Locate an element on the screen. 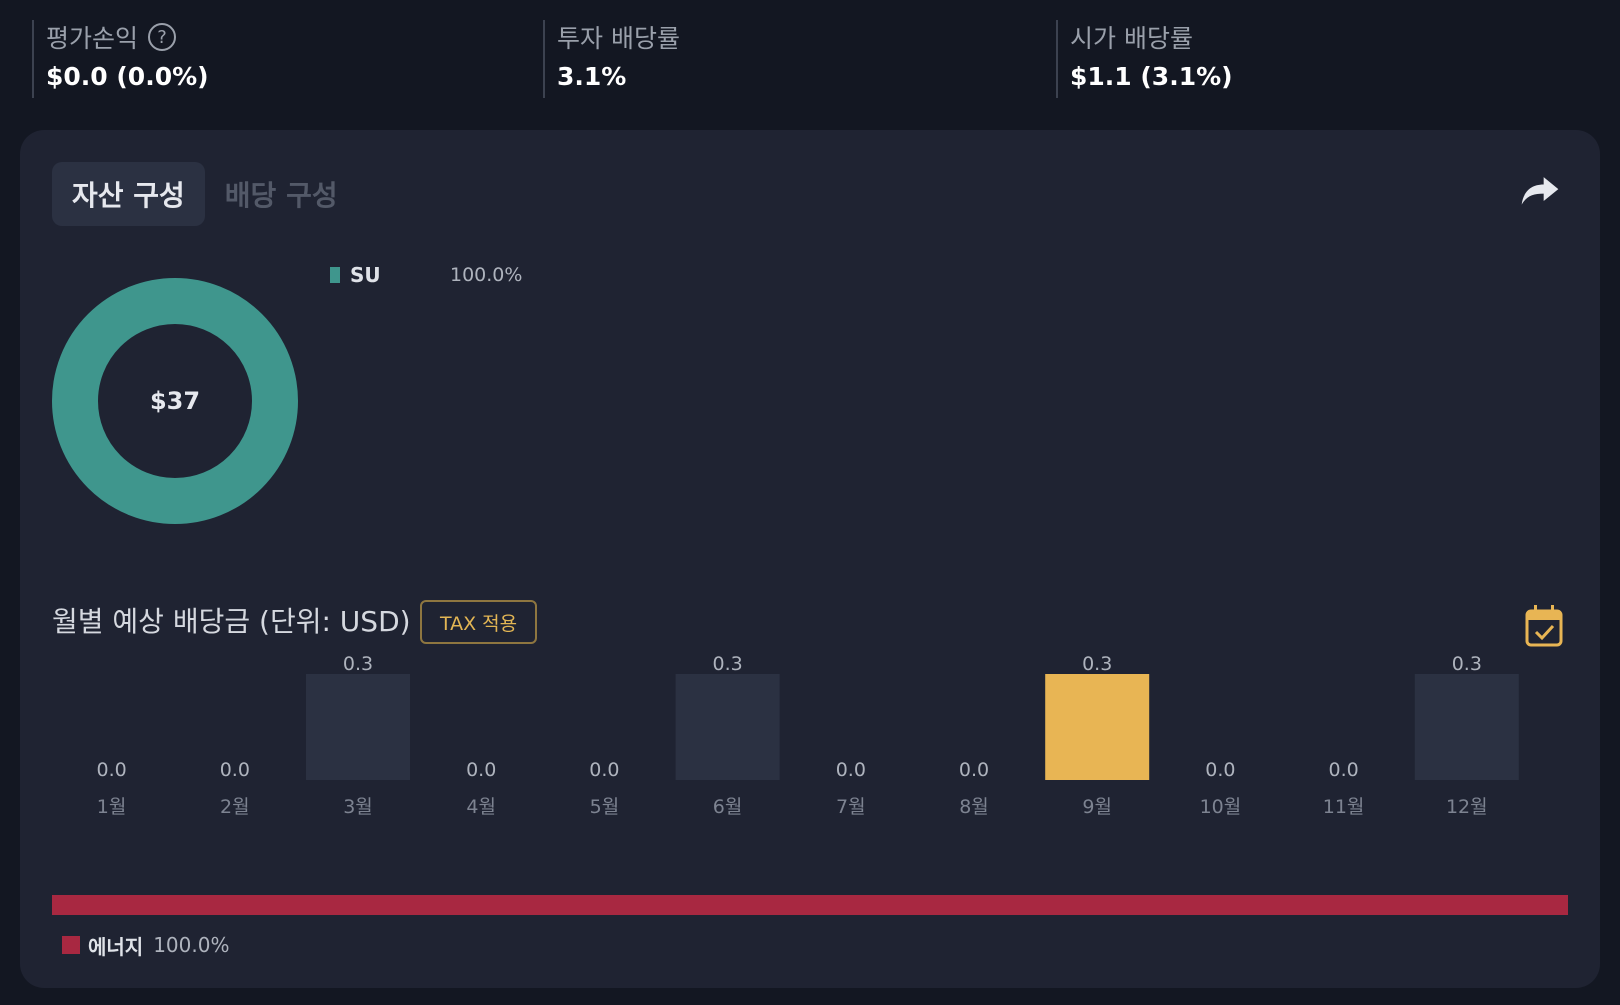 The width and height of the screenshot is (1620, 1005). unrealized-gain-value: $0.0 (0.0%) is located at coordinates (127, 76).